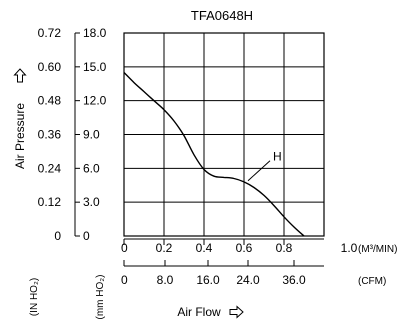 This screenshot has width=408, height=324. What do you see at coordinates (20, 136) in the screenshot?
I see `y-axis-label: Air Pressure` at bounding box center [20, 136].